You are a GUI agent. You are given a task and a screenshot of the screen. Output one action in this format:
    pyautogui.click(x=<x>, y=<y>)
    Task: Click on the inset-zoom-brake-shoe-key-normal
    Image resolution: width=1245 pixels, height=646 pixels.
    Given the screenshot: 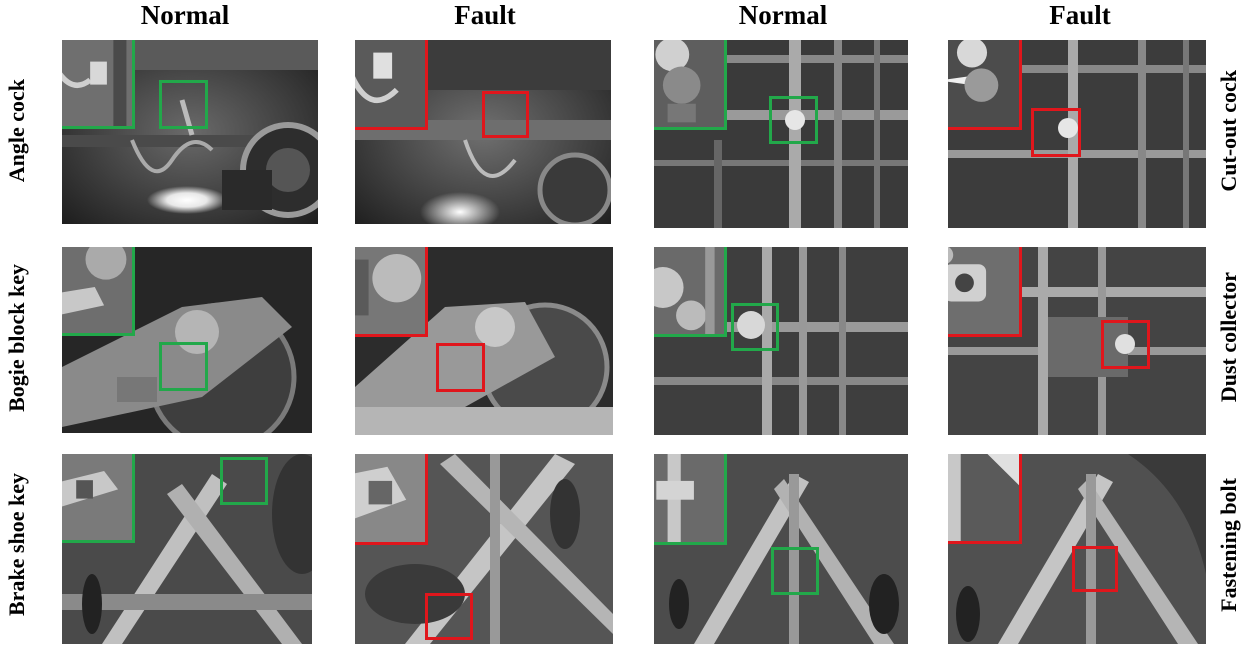 What is the action you would take?
    pyautogui.click(x=98, y=498)
    